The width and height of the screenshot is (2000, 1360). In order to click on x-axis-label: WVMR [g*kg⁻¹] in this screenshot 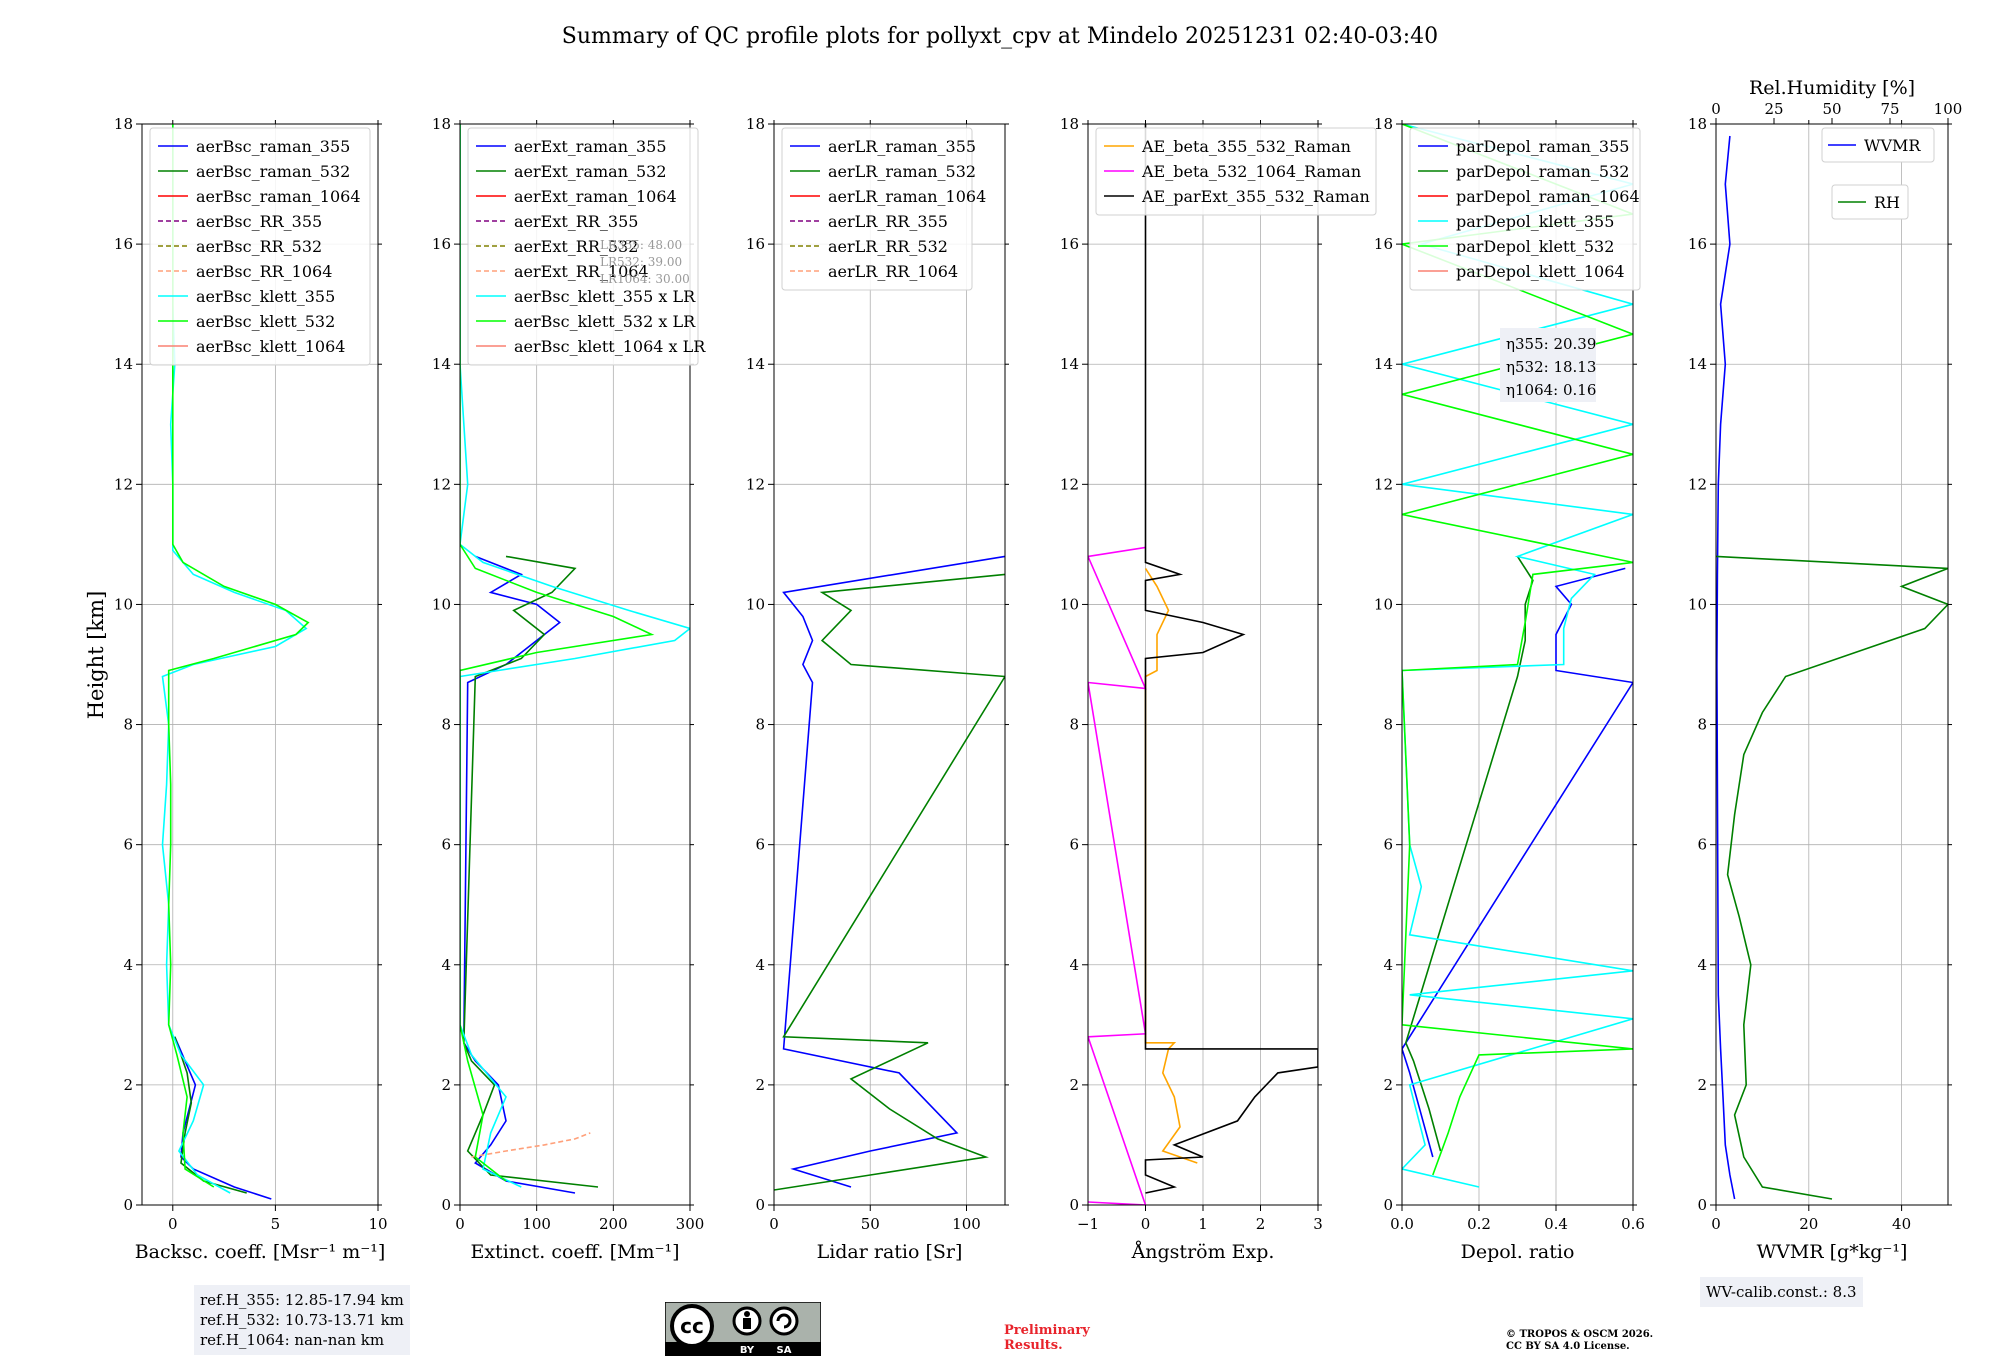, I will do `click(1832, 1252)`.